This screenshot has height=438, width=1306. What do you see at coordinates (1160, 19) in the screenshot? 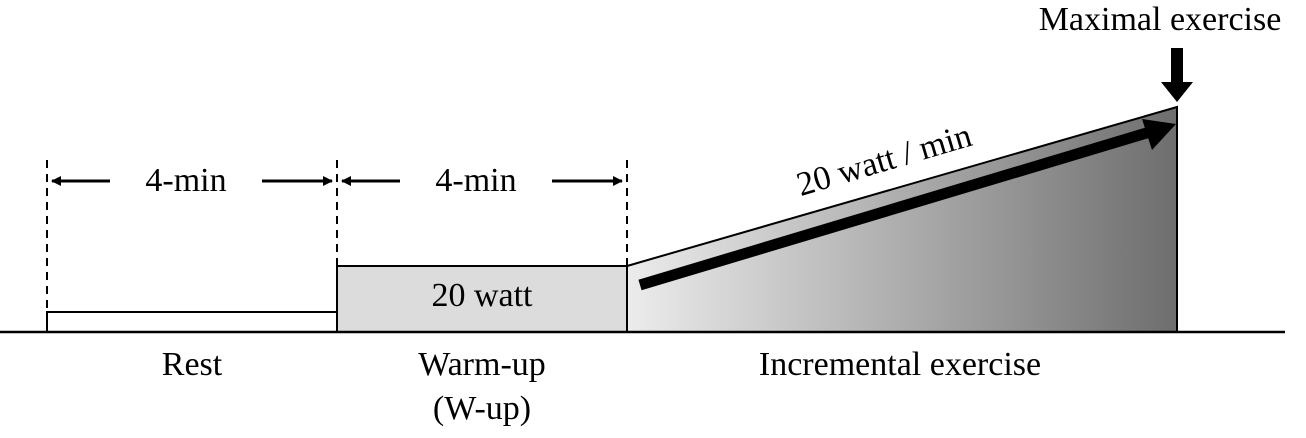
I see `peak-label: Maximal exercise` at bounding box center [1160, 19].